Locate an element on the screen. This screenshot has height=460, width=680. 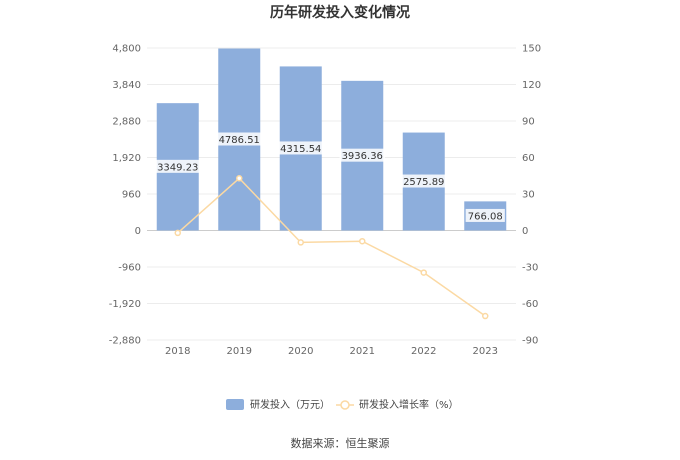
bar-value-label: 4315.54 is located at coordinates (300, 149).